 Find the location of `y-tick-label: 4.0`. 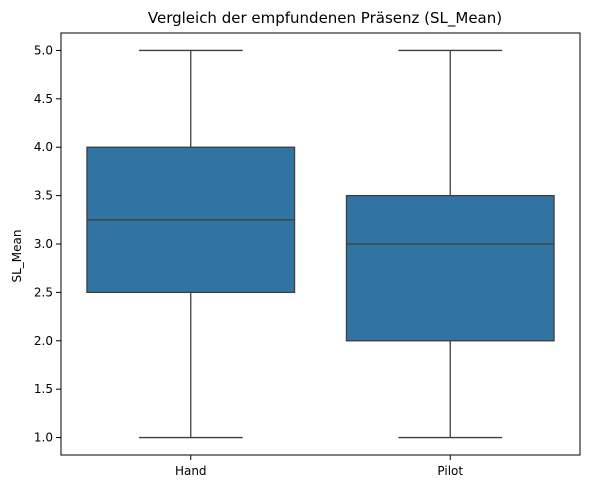

y-tick-label: 4.0 is located at coordinates (43, 147).